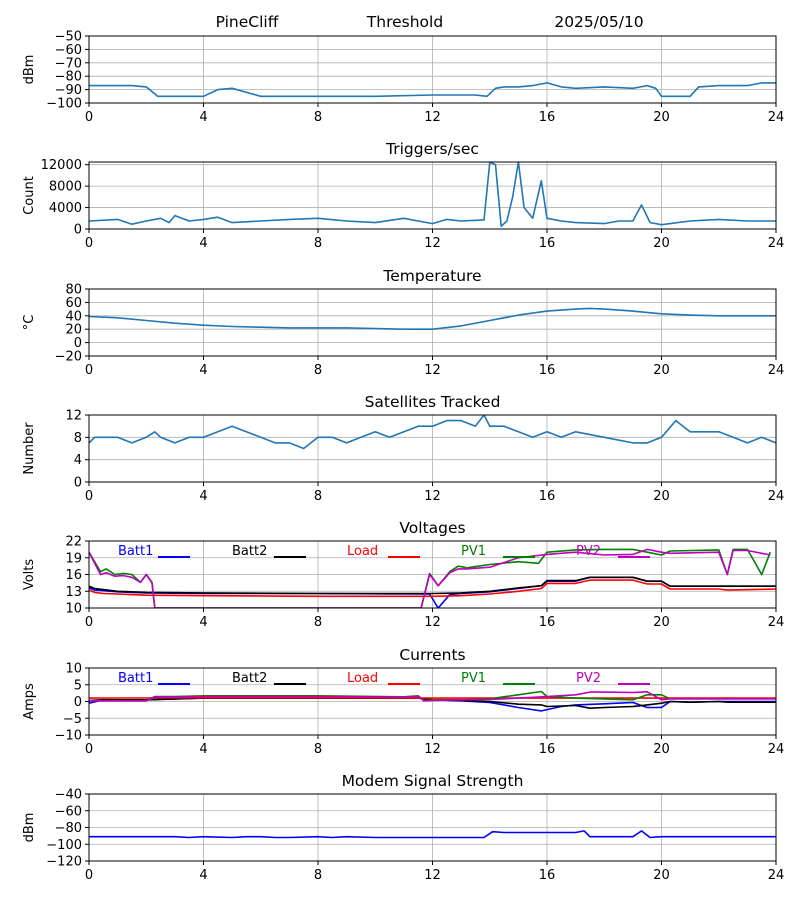  Describe the element at coordinates (65, 187) in the screenshot. I see `y-tick-label: 8000` at that location.